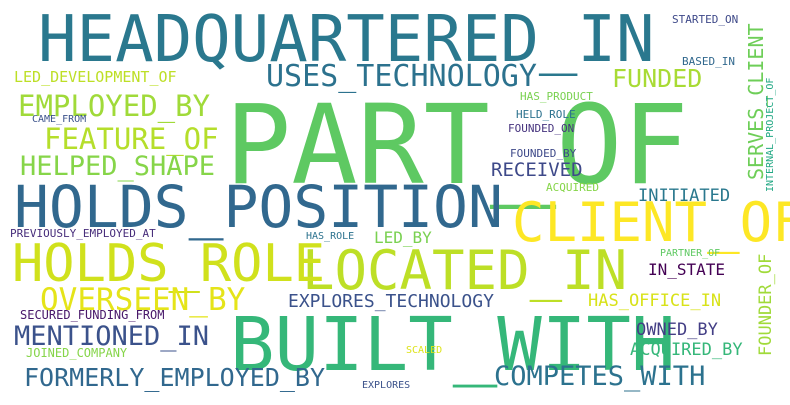 The image size is (790, 405). Describe the element at coordinates (541, 128) in the screenshot. I see `word-founded-on: FOUNDED_ON` at that location.